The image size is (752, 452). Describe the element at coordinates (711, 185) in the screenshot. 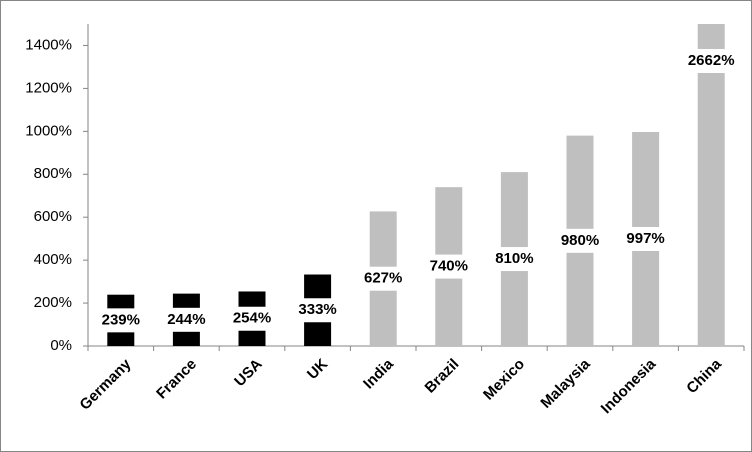

I see `bar` at that location.